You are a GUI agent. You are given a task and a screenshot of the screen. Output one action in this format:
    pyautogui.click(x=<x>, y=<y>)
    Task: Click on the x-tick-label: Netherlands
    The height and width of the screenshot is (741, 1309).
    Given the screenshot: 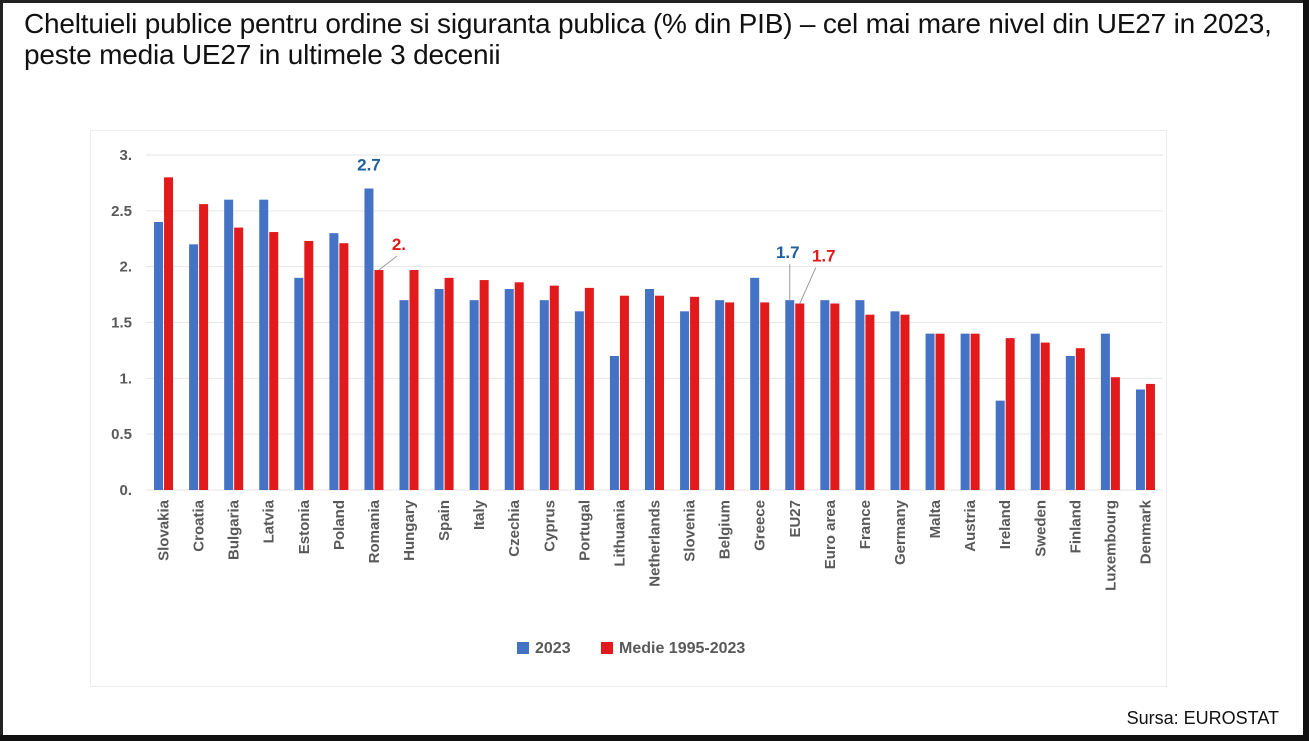 What is the action you would take?
    pyautogui.click(x=655, y=543)
    